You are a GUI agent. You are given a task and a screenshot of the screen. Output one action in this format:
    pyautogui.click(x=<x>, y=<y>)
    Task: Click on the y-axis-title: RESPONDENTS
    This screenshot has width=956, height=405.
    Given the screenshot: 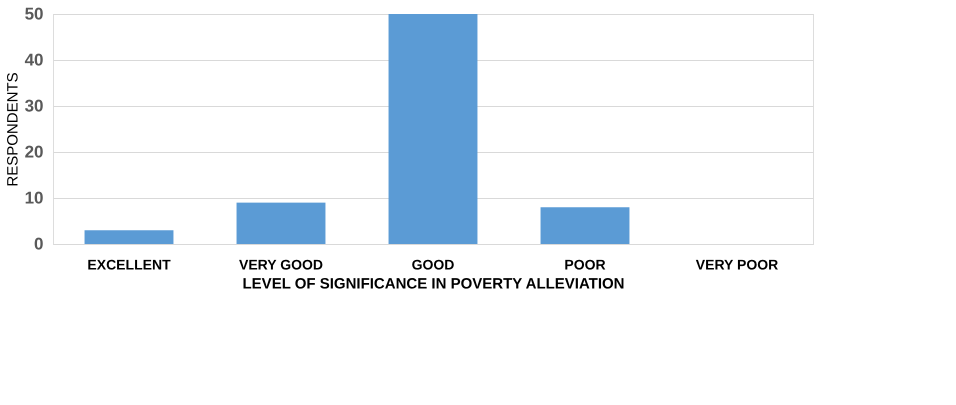 What is the action you would take?
    pyautogui.click(x=13, y=129)
    